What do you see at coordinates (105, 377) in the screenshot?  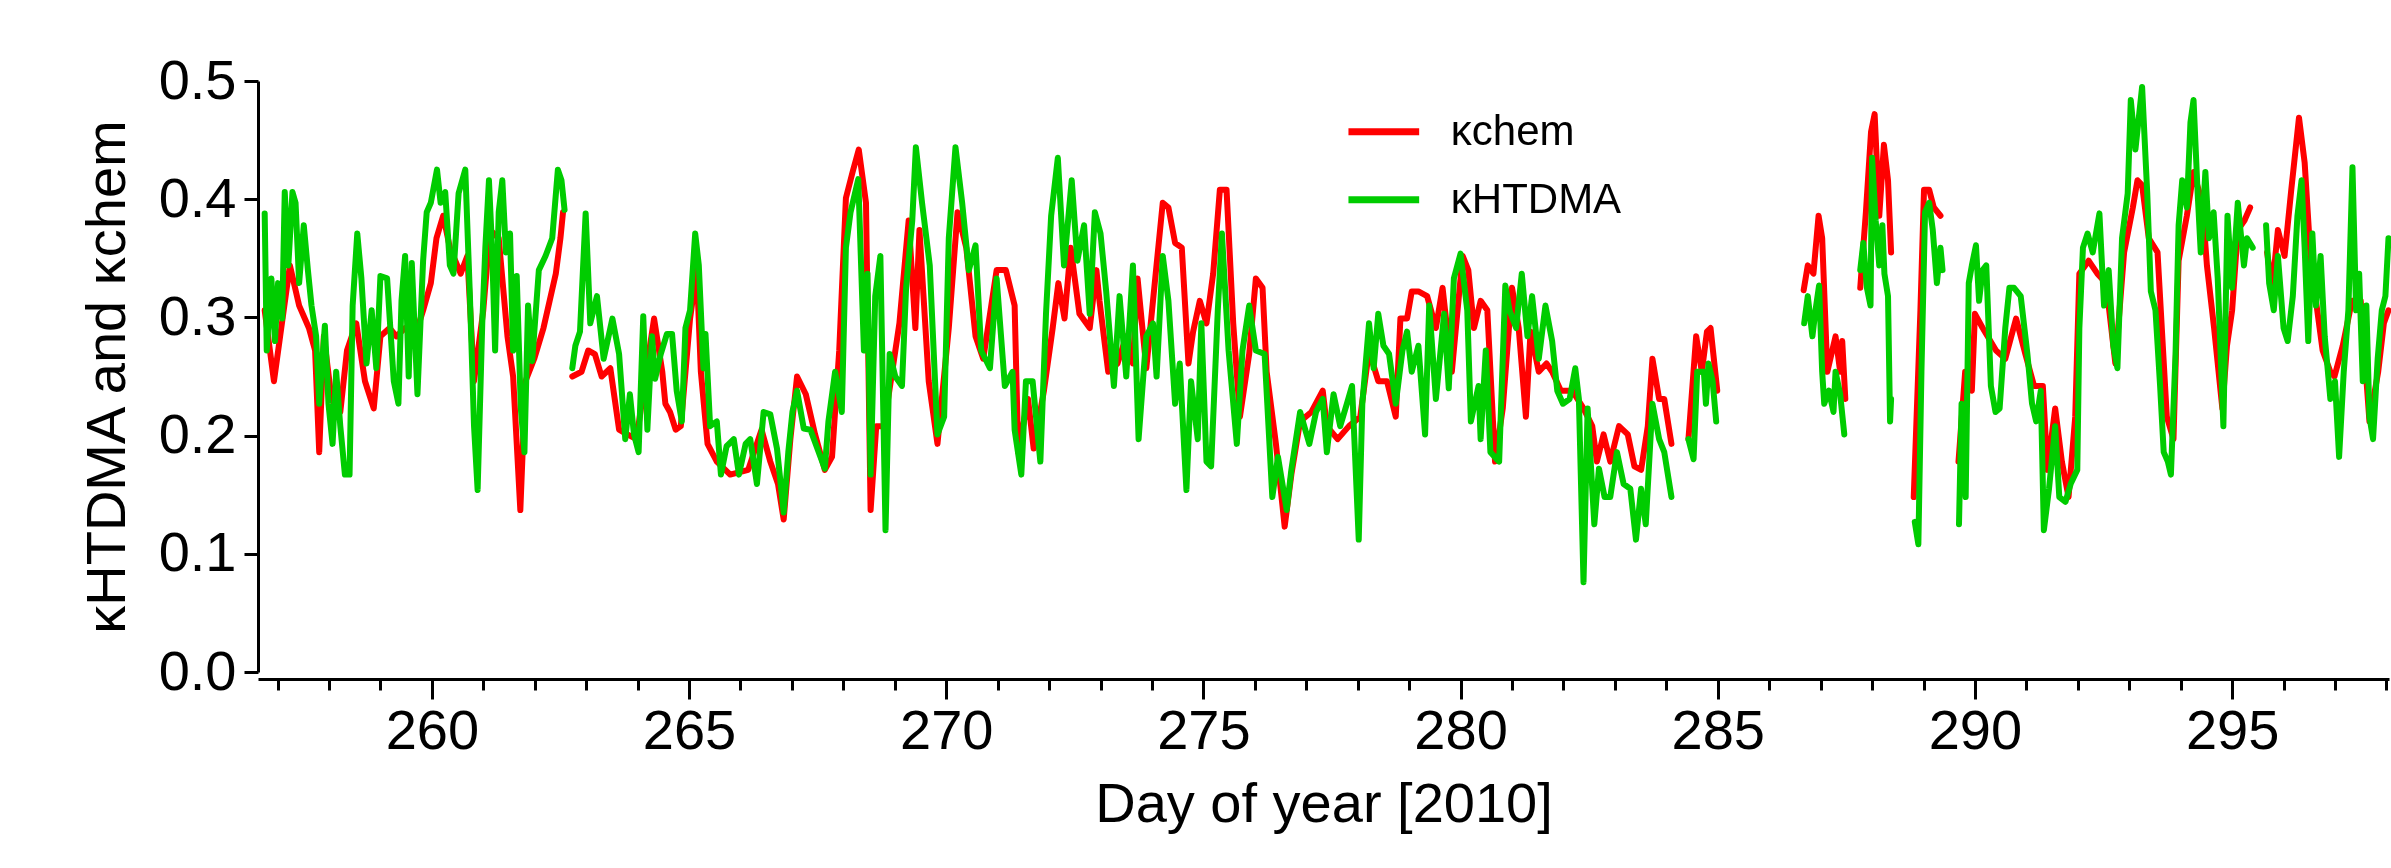 I see `y-axis-title: κHTDMA and κchem` at bounding box center [105, 377].